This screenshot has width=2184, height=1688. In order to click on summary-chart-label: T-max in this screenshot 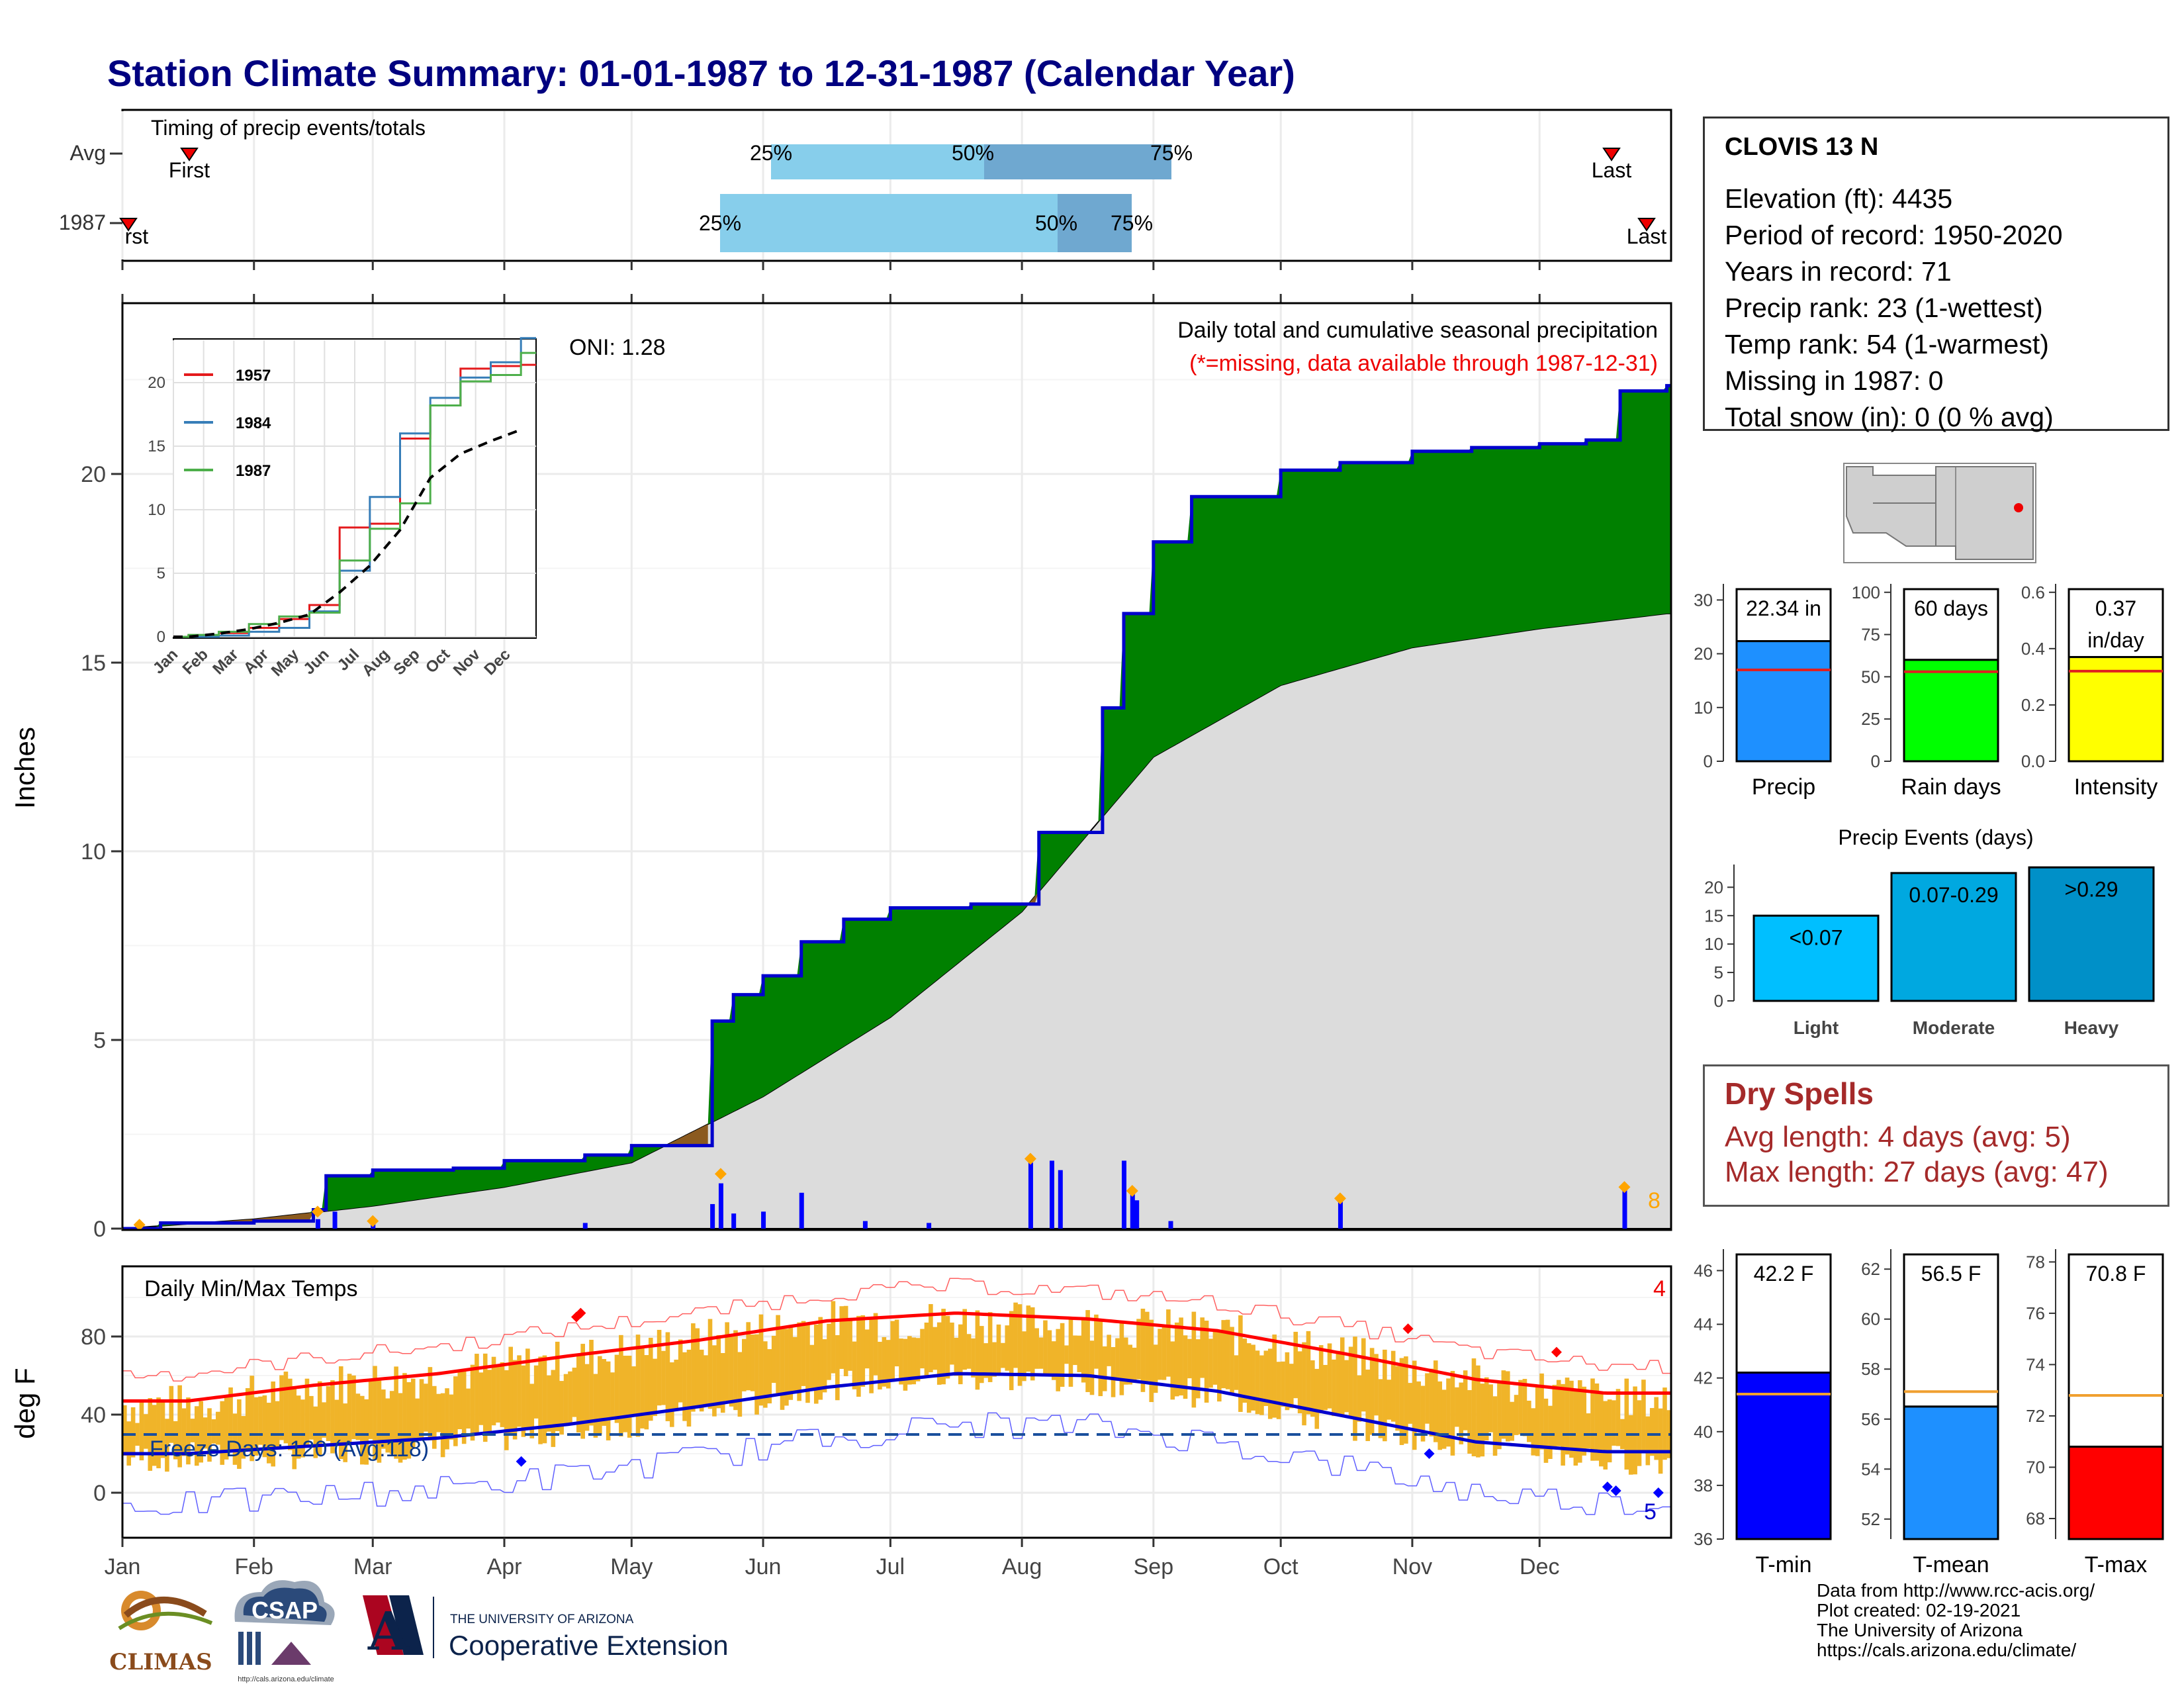, I will do `click(2116, 1564)`.